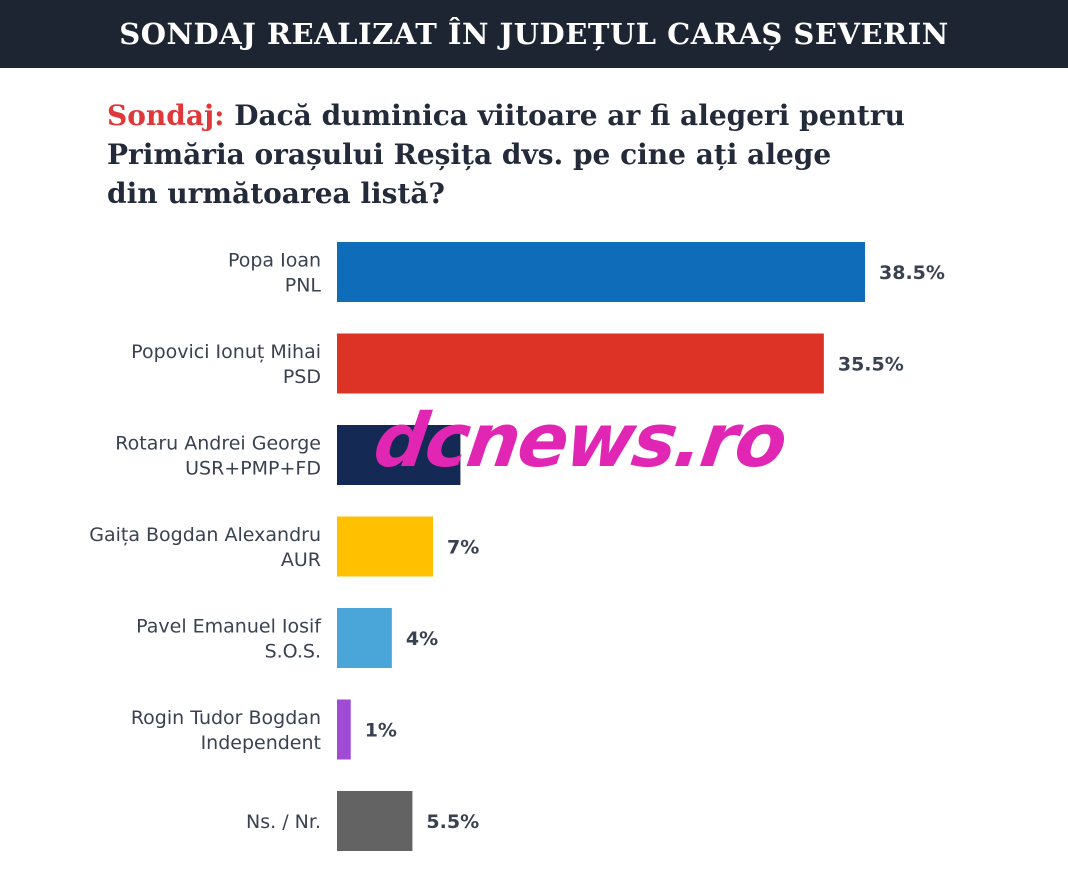  I want to click on value-label-6: 5.5%, so click(452, 822).